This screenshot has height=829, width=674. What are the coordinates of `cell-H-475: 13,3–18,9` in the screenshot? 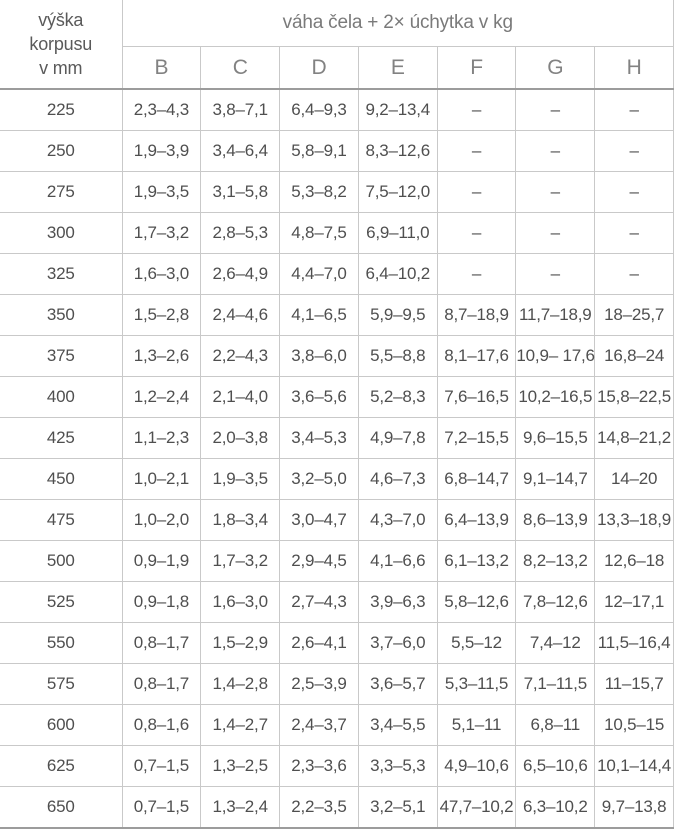 It's located at (634, 520).